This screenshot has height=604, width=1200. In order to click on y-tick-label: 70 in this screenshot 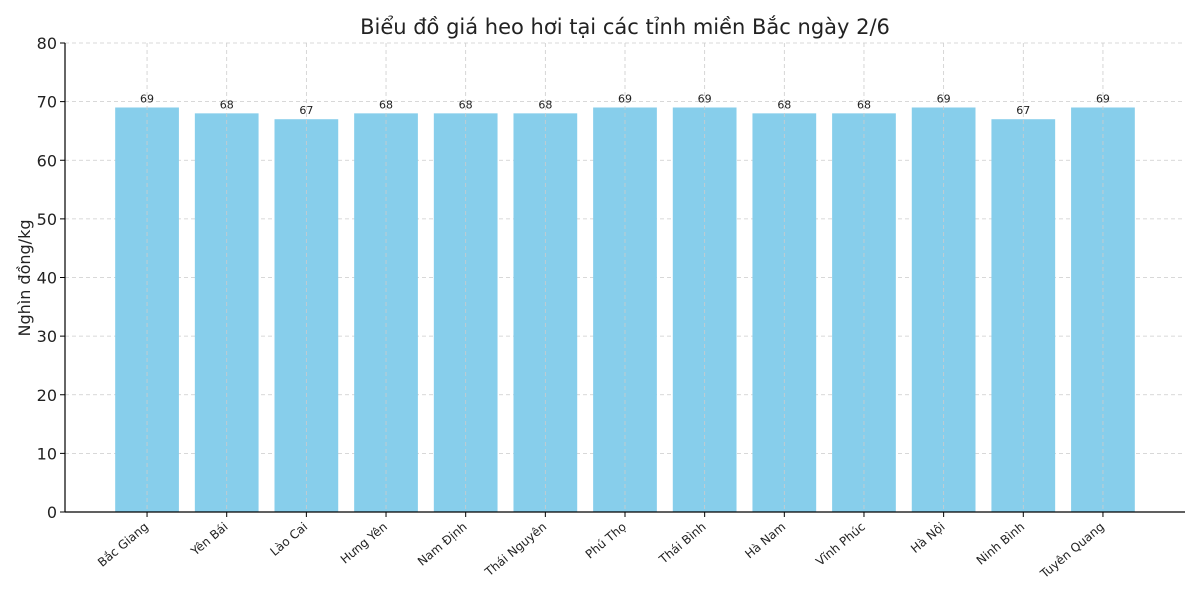, I will do `click(47, 102)`.